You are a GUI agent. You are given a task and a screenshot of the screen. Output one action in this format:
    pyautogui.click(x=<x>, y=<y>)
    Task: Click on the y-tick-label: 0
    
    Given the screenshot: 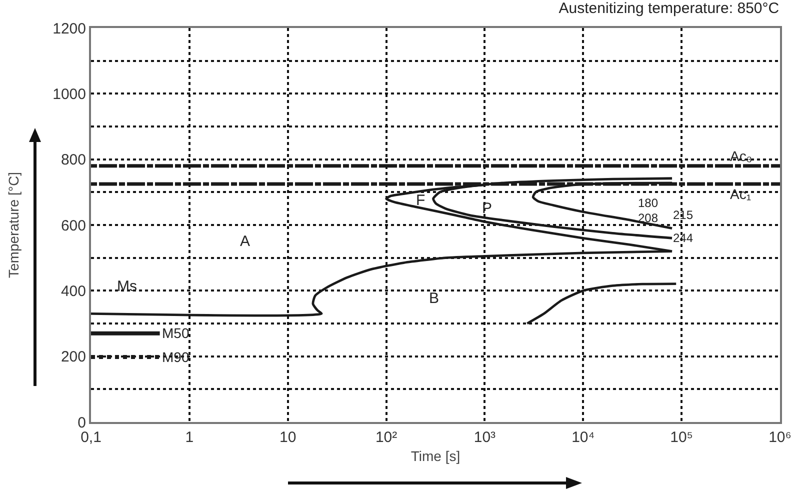 What is the action you would take?
    pyautogui.click(x=82, y=423)
    